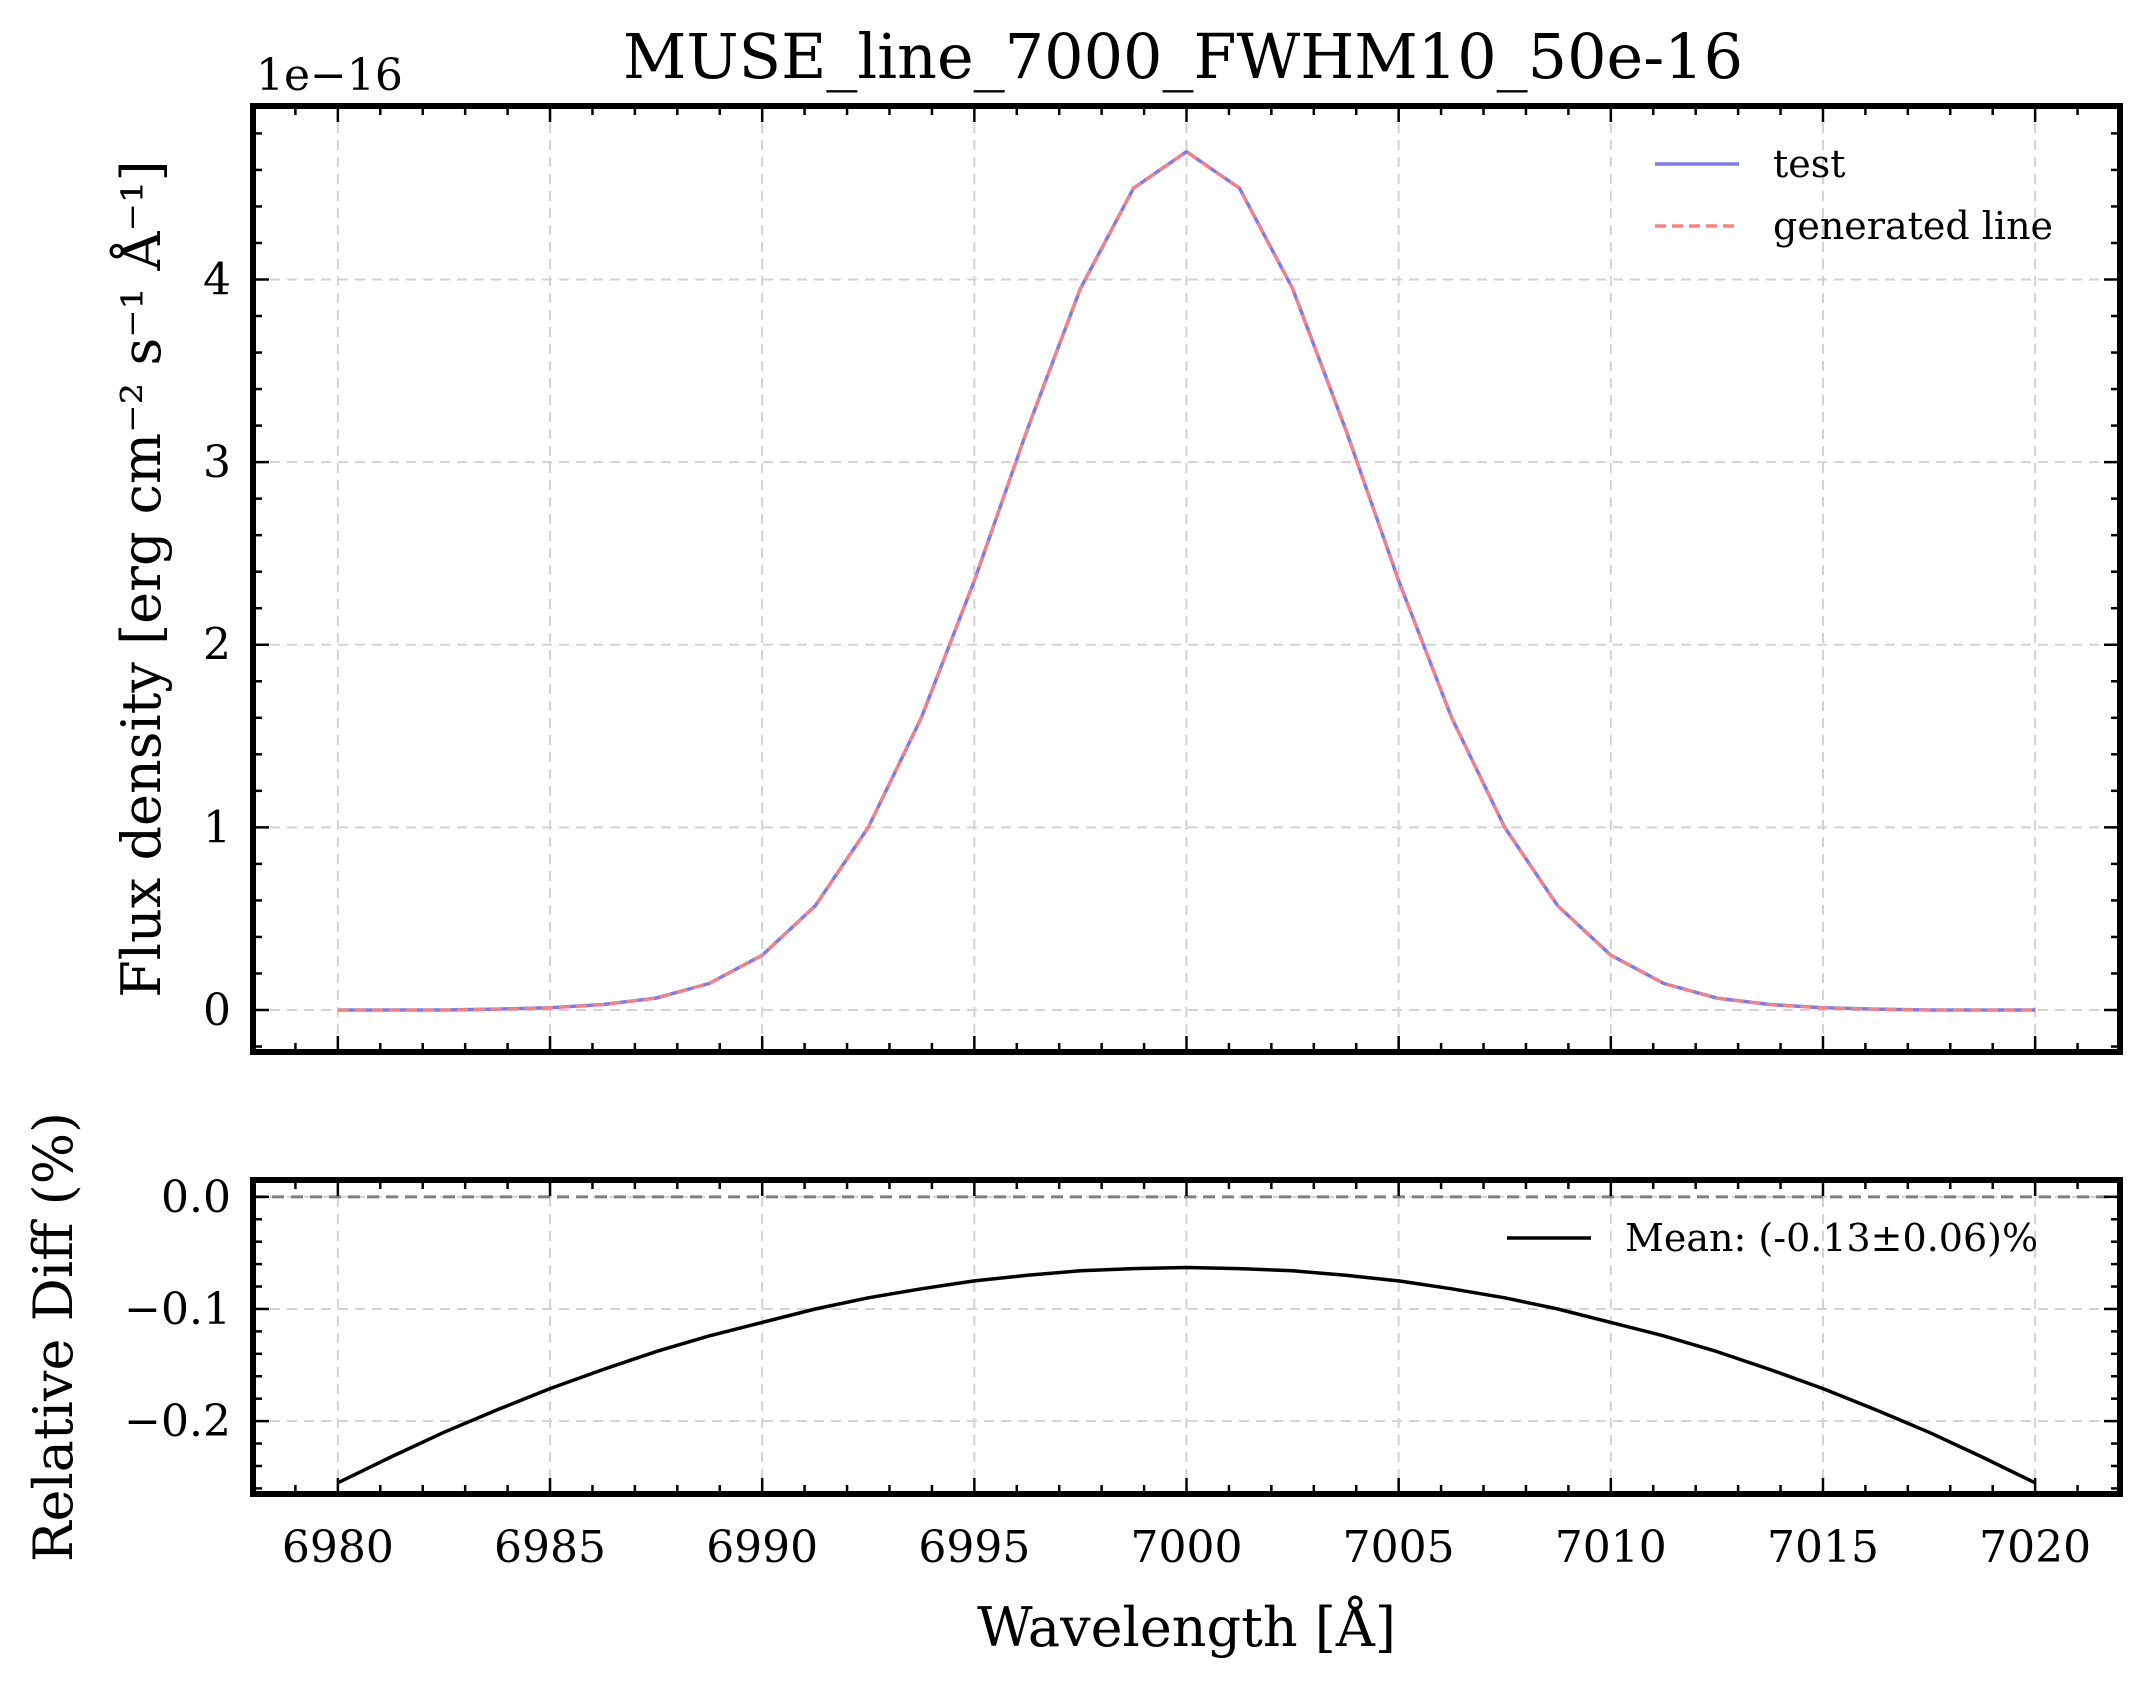 The height and width of the screenshot is (1684, 2143). Describe the element at coordinates (140, 578) in the screenshot. I see `top-y-axis-label: Flux density [erg cm⁻² s⁻¹ Å⁻¹]` at that location.